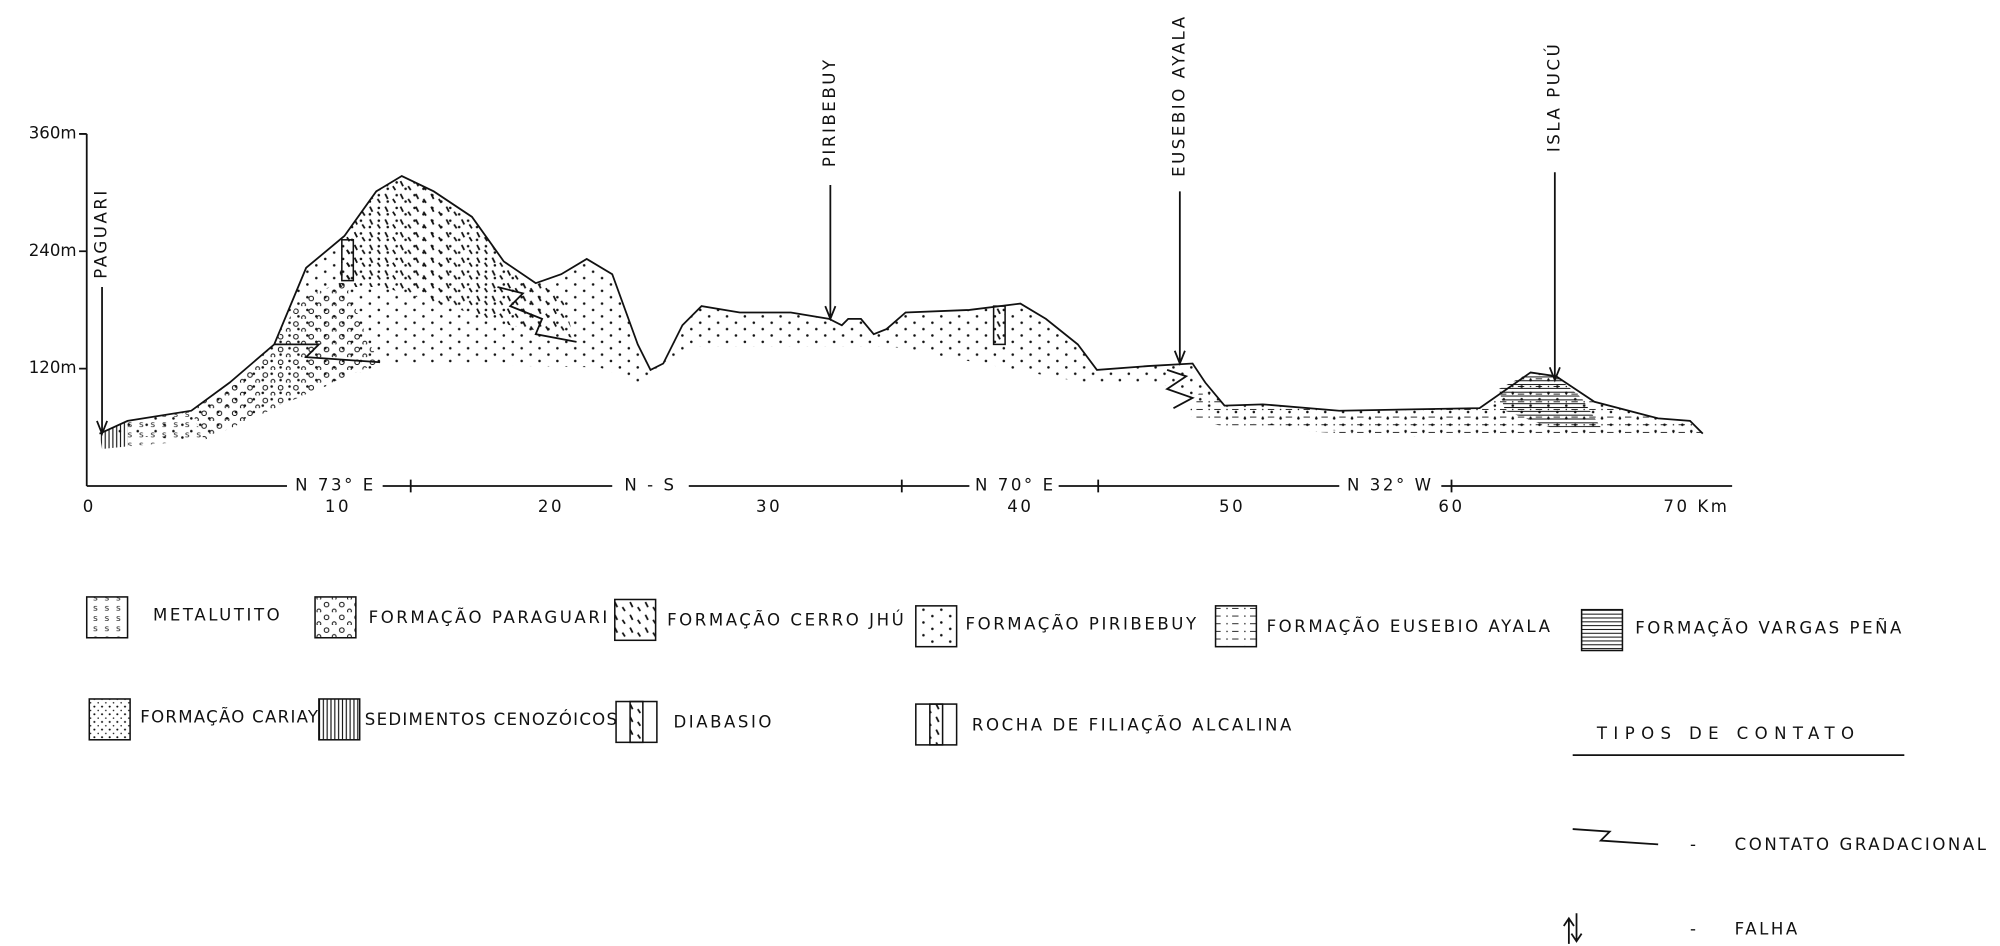 The height and width of the screenshot is (946, 2000). Describe the element at coordinates (286, 360) in the screenshot. I see `formation-paraguari` at that location.